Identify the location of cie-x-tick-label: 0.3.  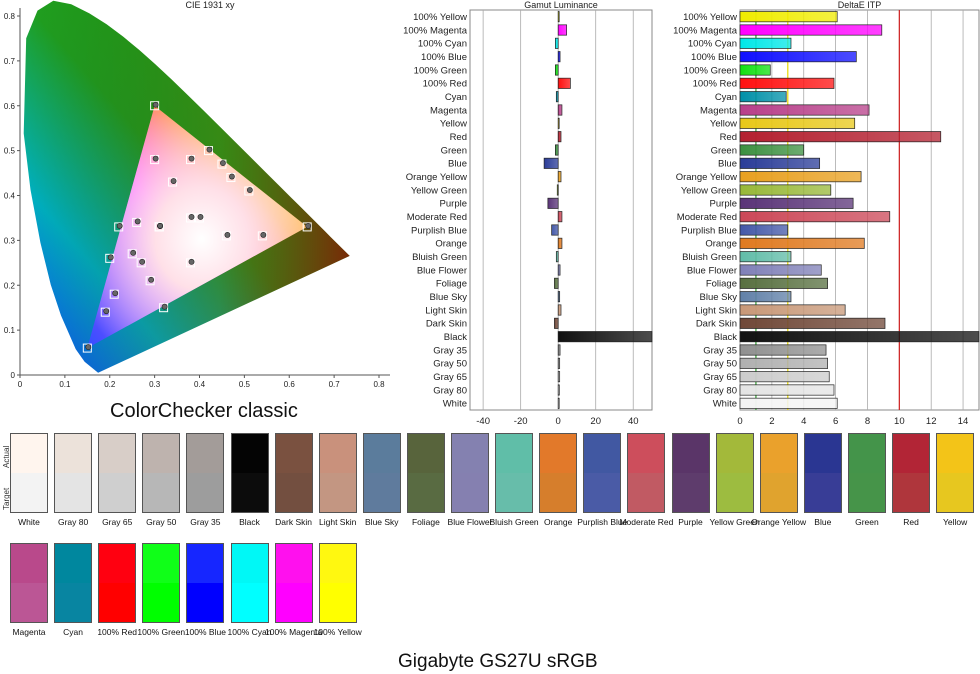
(155, 384).